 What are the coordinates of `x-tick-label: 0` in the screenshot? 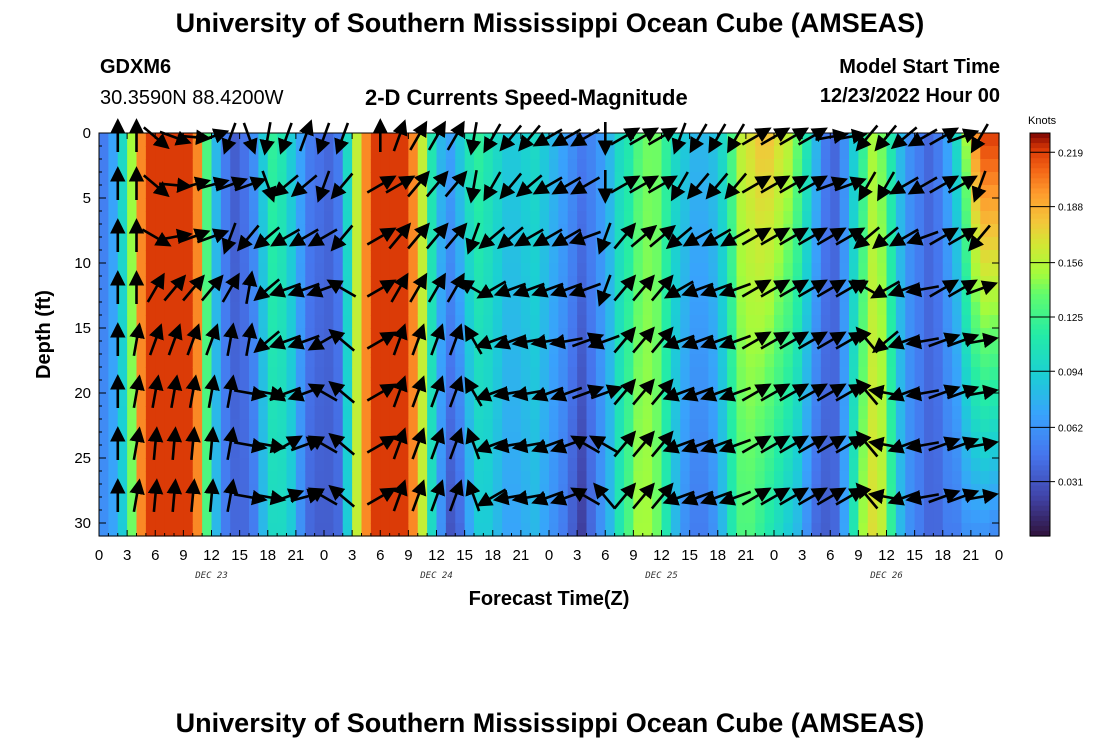 It's located at (999, 555).